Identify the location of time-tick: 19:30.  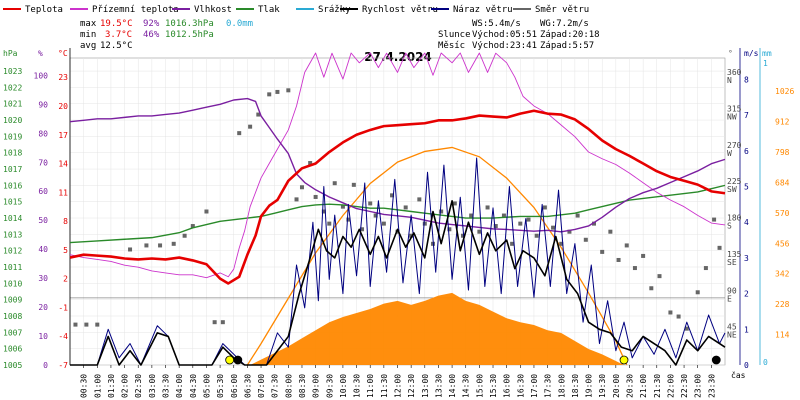
(602, 386).